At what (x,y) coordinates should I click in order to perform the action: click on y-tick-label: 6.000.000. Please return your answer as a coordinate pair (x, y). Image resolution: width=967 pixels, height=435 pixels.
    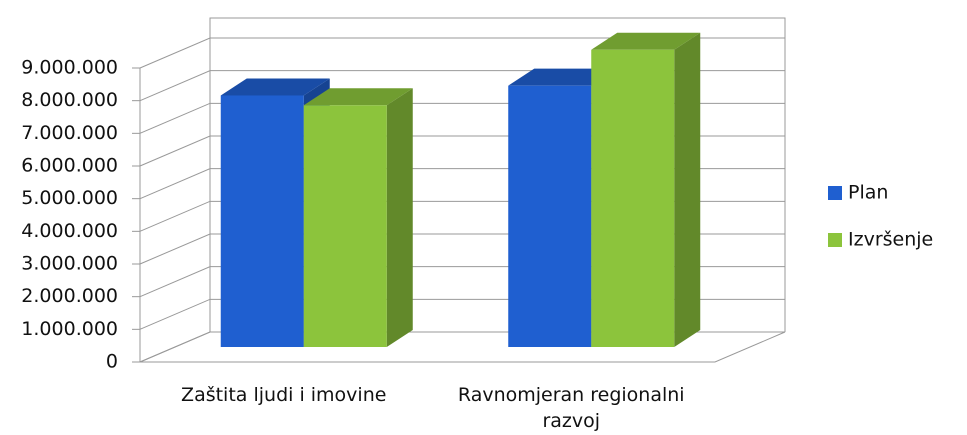
    Looking at the image, I should click on (69, 166).